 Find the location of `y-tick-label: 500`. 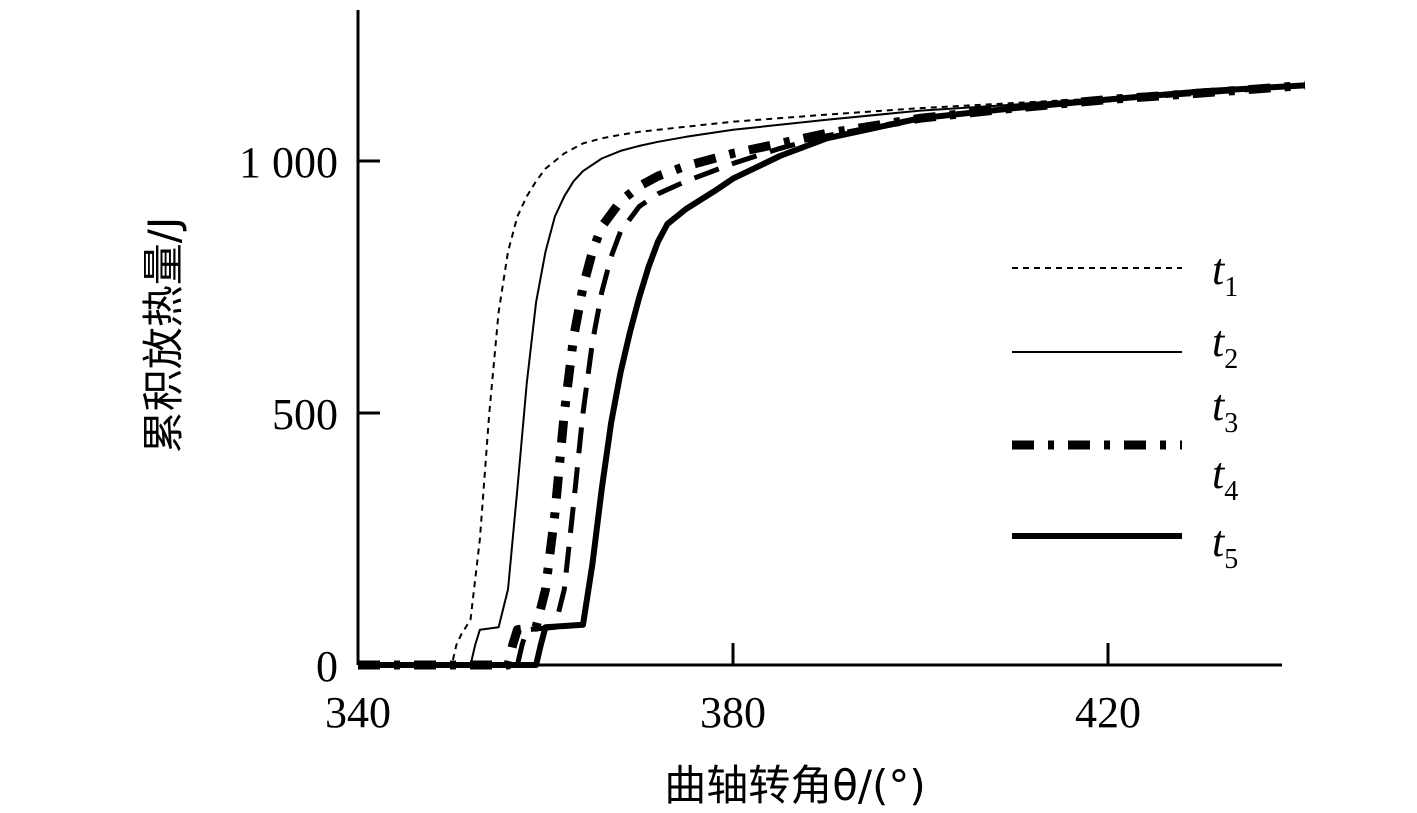

y-tick-label: 500 is located at coordinates (305, 414).